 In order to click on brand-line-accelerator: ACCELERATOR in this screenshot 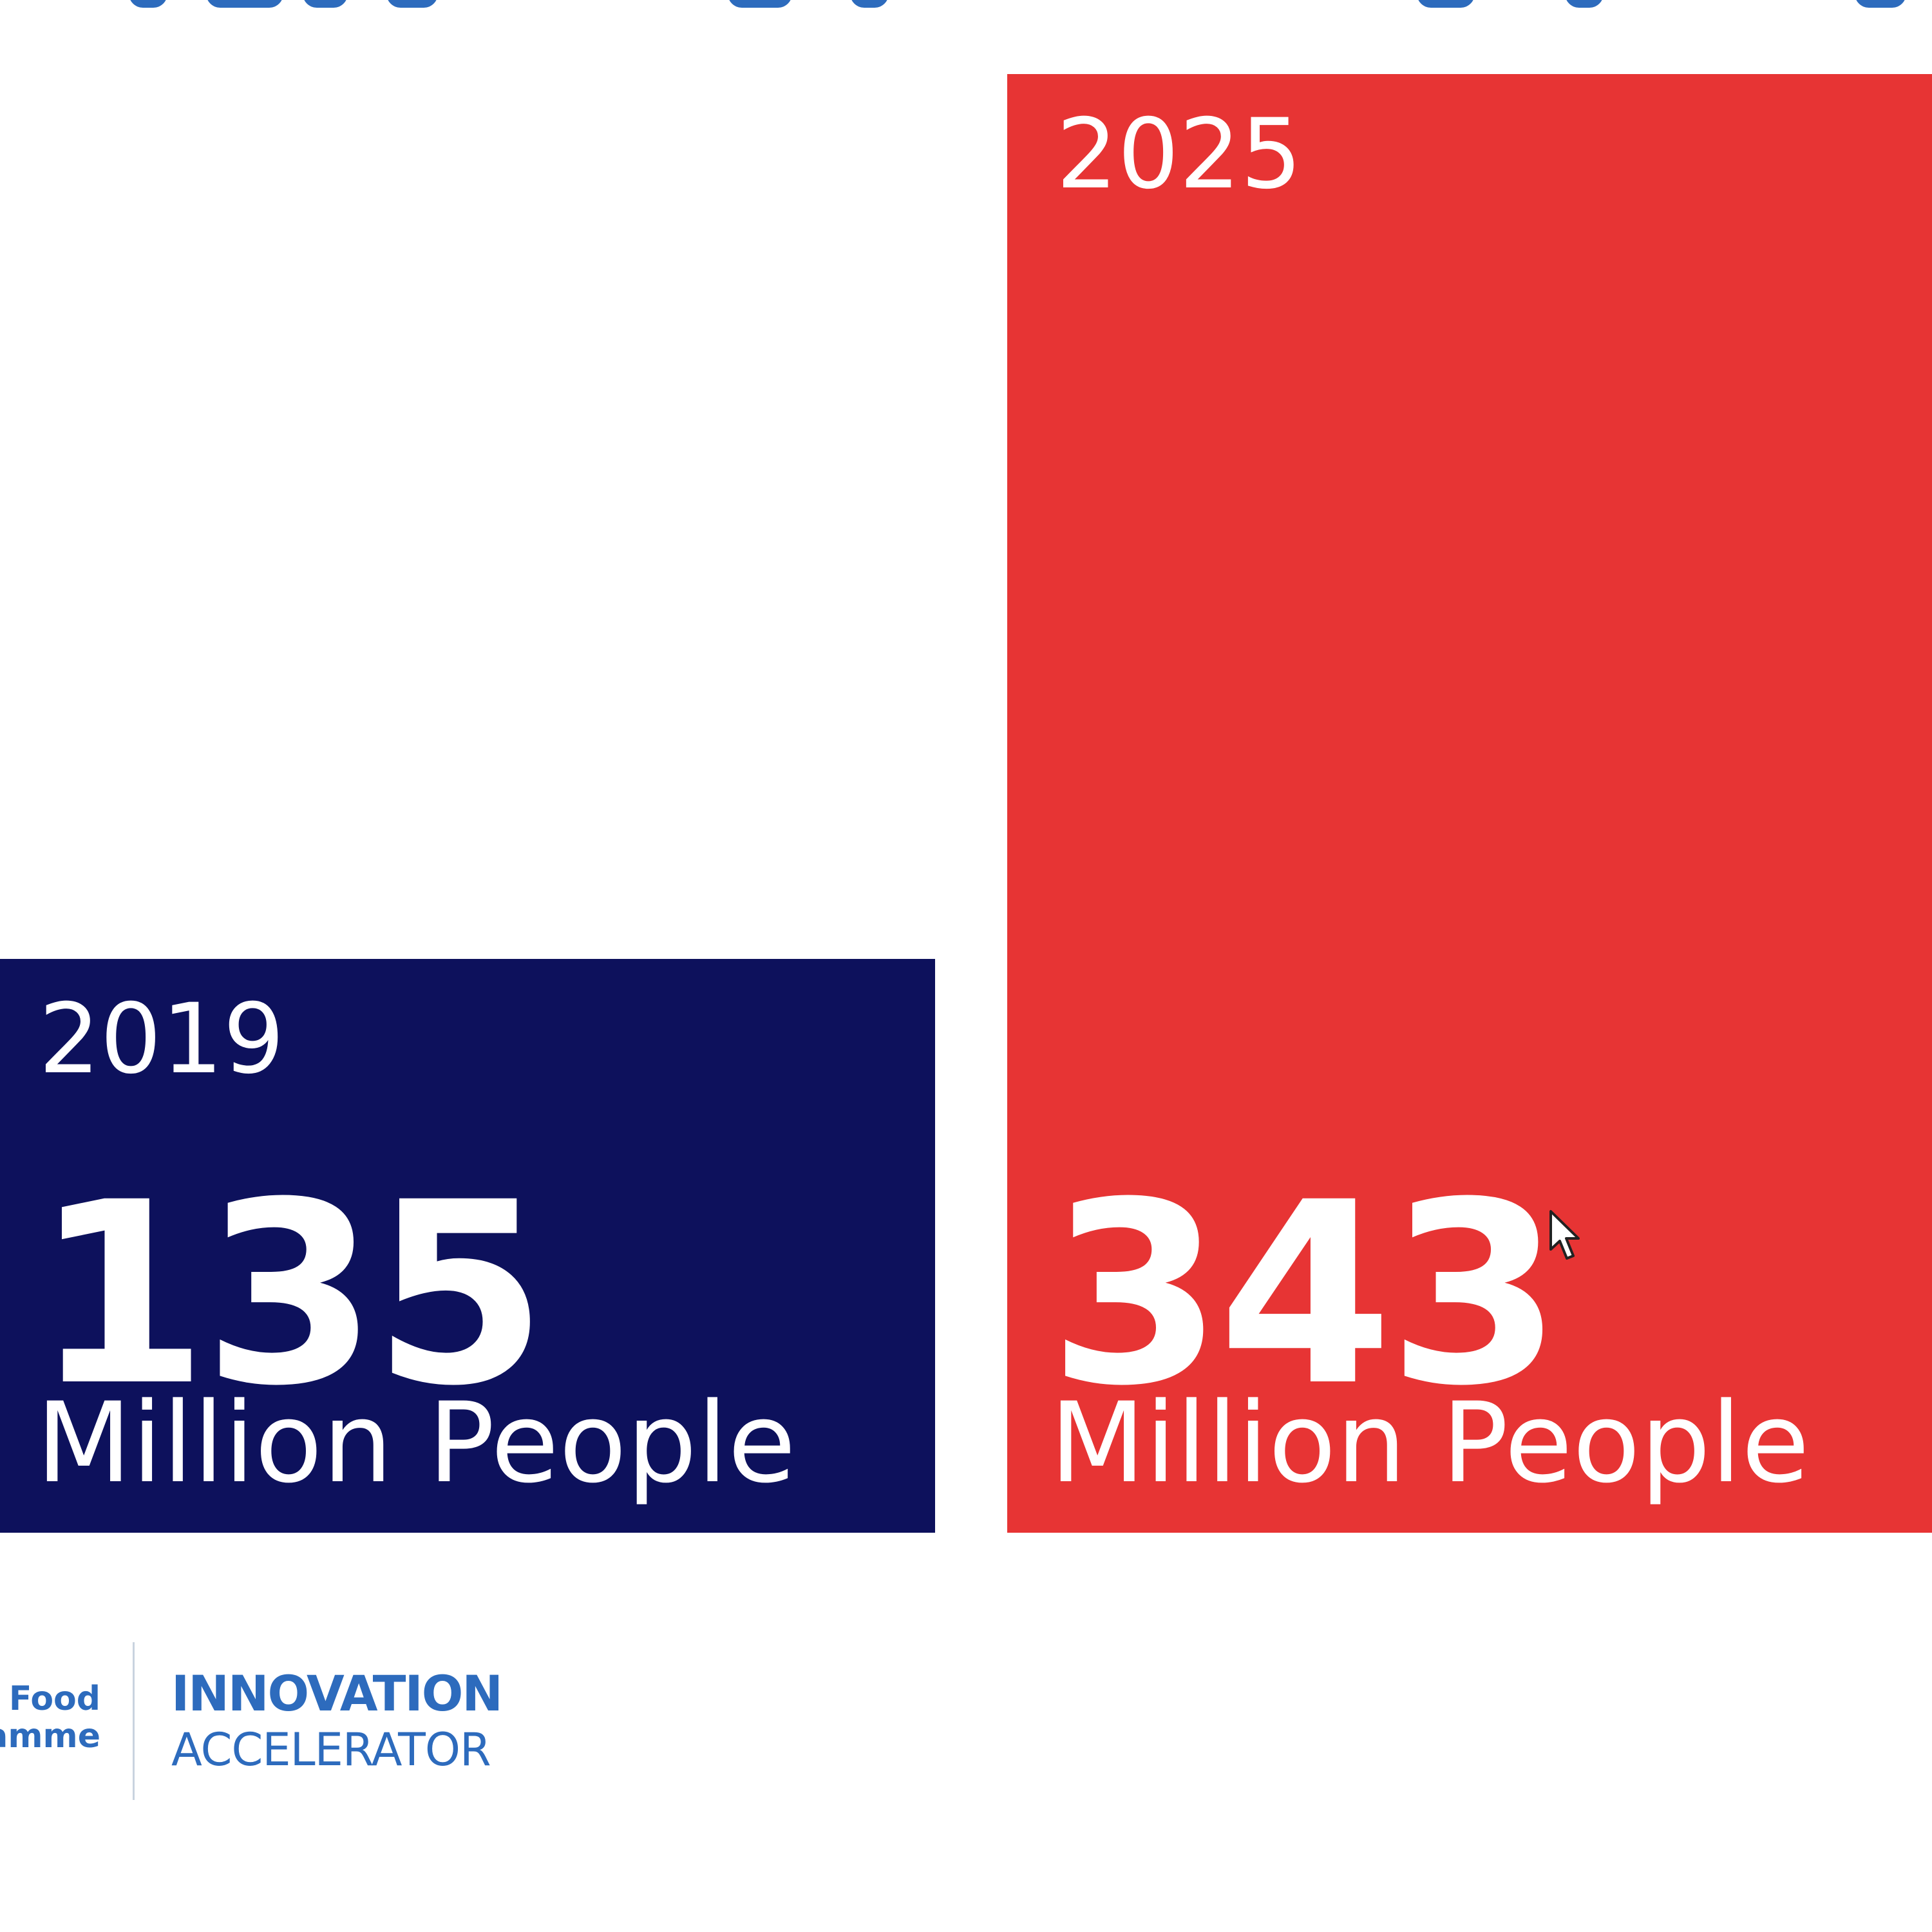, I will do `click(331, 1750)`.